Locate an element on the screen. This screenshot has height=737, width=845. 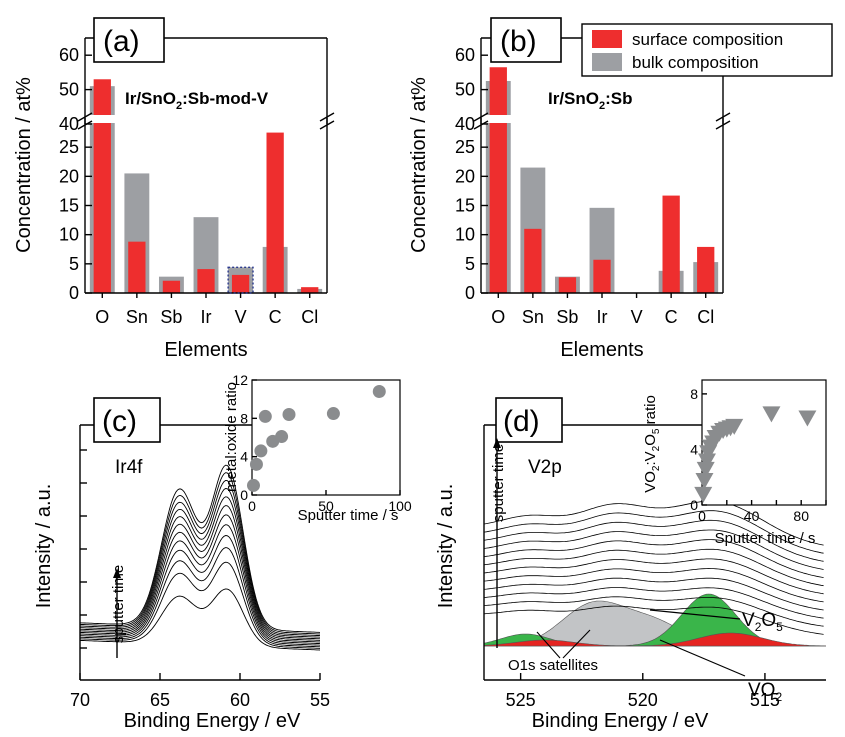
panel-b-y-tick-label: 15 is located at coordinates (465, 206).